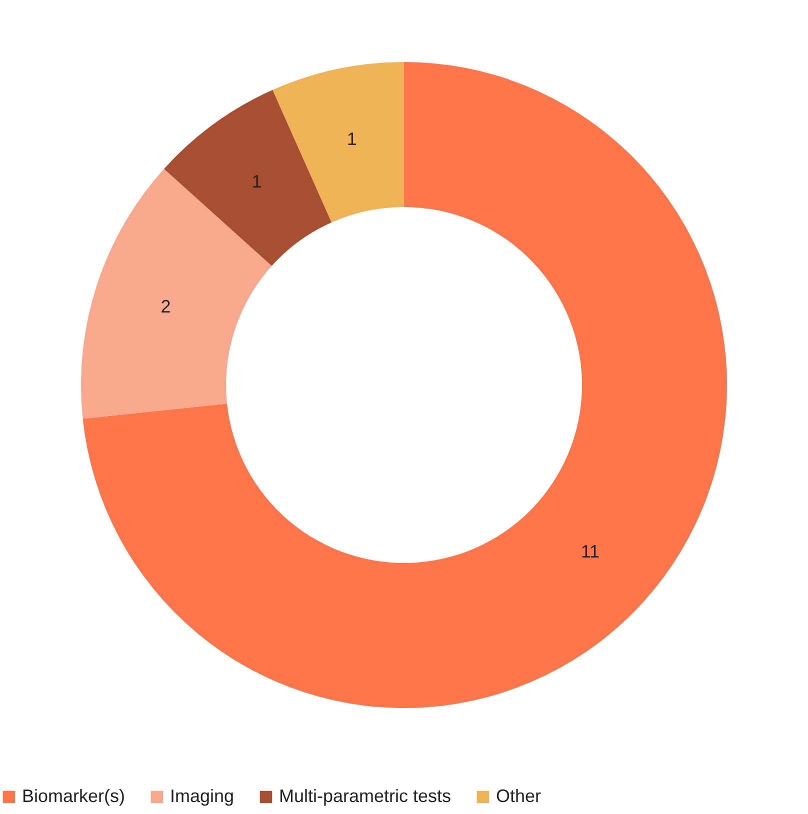  I want to click on legend-label: Multi-parametric tests, so click(365, 796).